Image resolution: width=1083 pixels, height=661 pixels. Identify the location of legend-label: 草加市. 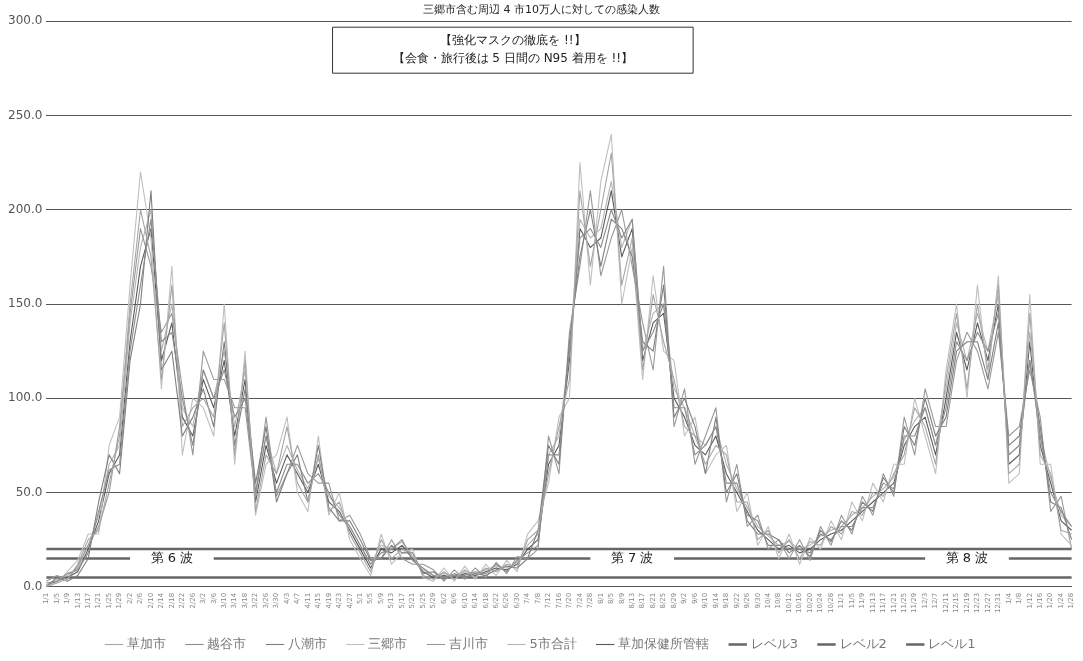
(146, 643).